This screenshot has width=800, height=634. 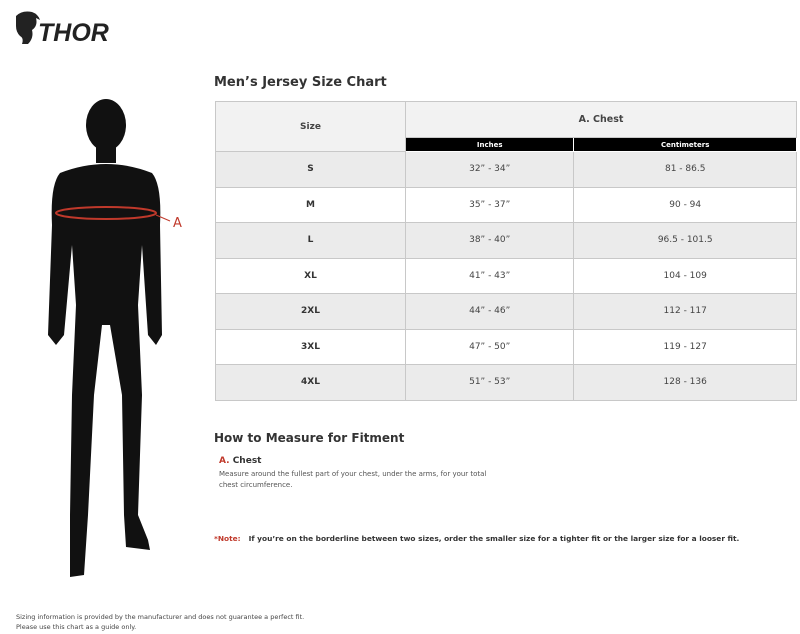 What do you see at coordinates (489, 240) in the screenshot?
I see `inches-cell: 38” - 40”` at bounding box center [489, 240].